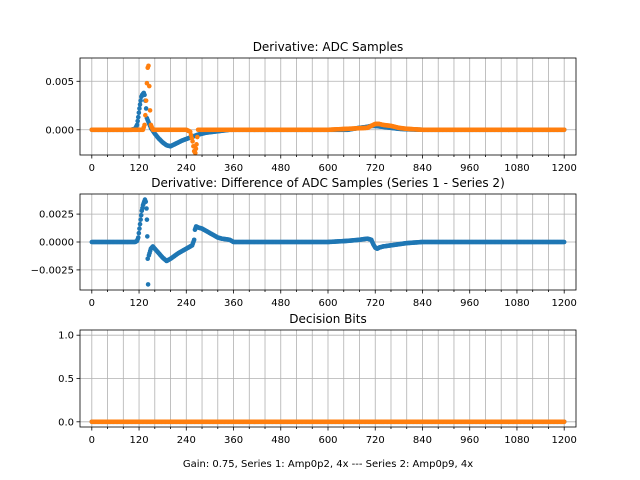  I want to click on y-tick-label: 0.000, so click(59, 130).